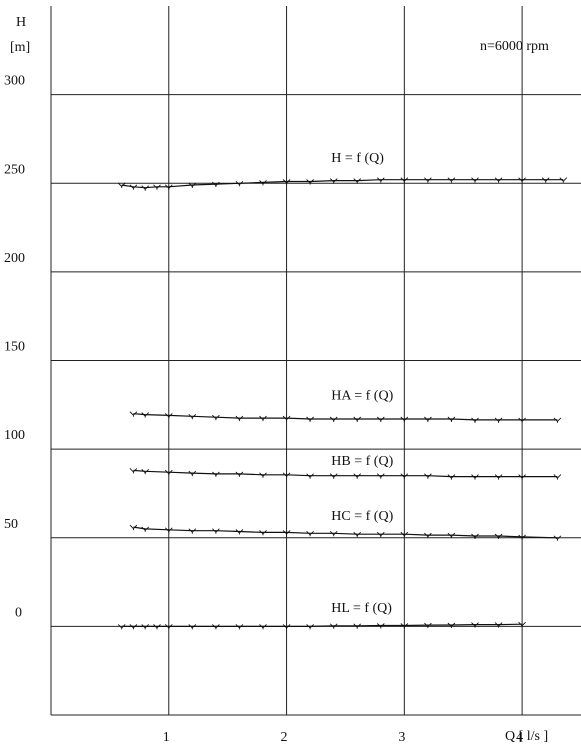 This screenshot has width=581, height=747. Describe the element at coordinates (20, 47) in the screenshot. I see `y-axis-label-line2: [m]` at that location.